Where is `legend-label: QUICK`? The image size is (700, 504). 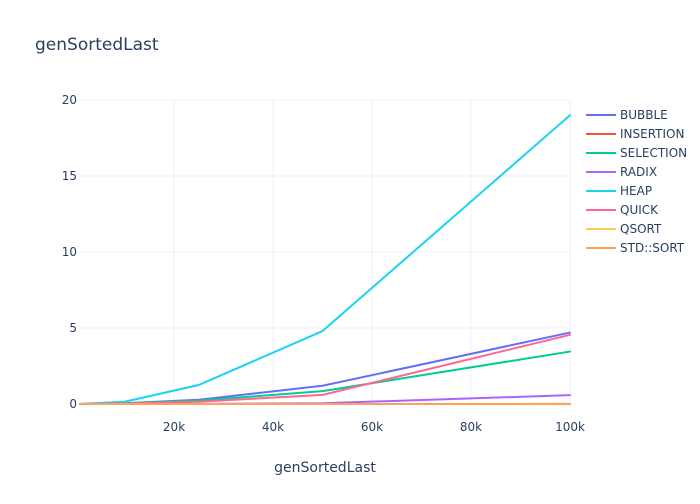 legend-label: QUICK is located at coordinates (639, 210).